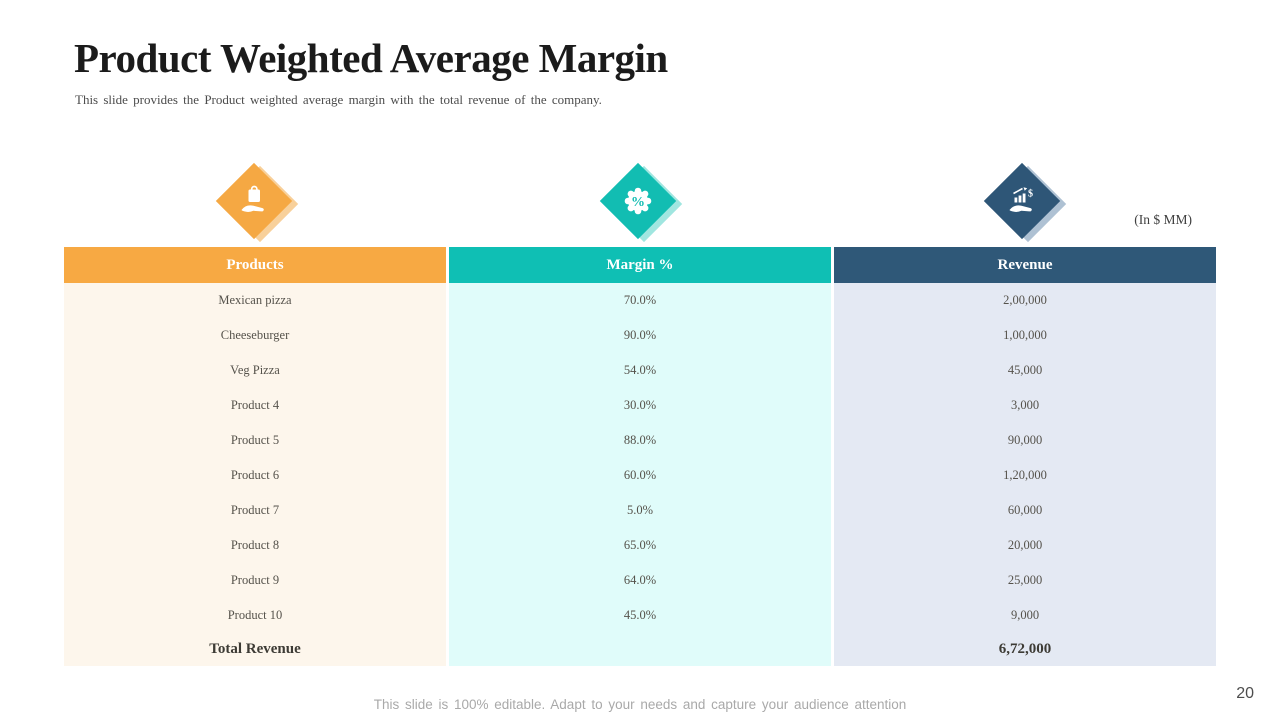  I want to click on margin-cell: 5.0%, so click(640, 510).